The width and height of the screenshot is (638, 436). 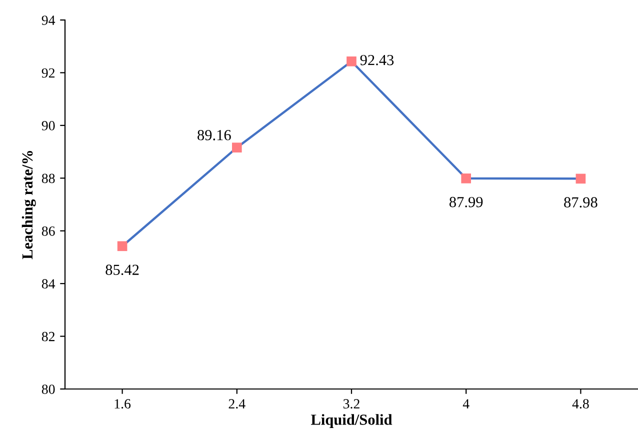 What do you see at coordinates (580, 404) in the screenshot?
I see `x-tick-label: 4.8` at bounding box center [580, 404].